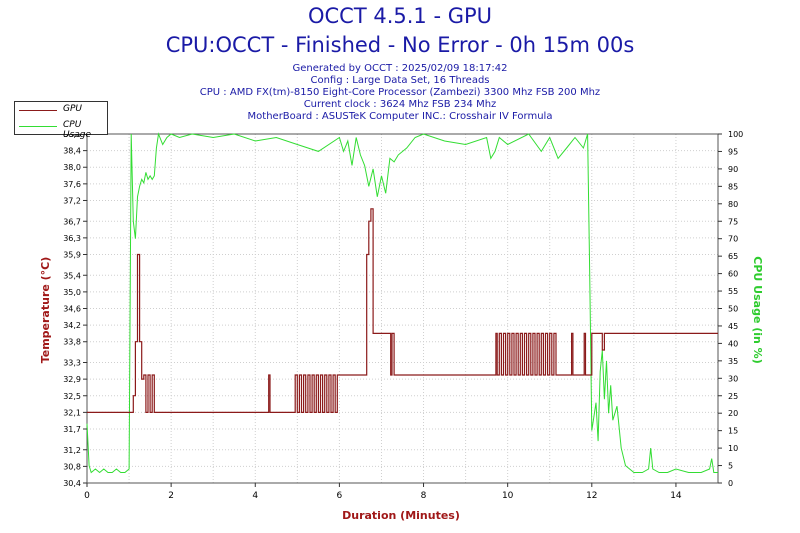  Describe the element at coordinates (38, 110) in the screenshot. I see `legend-swatch-gpu` at that location.